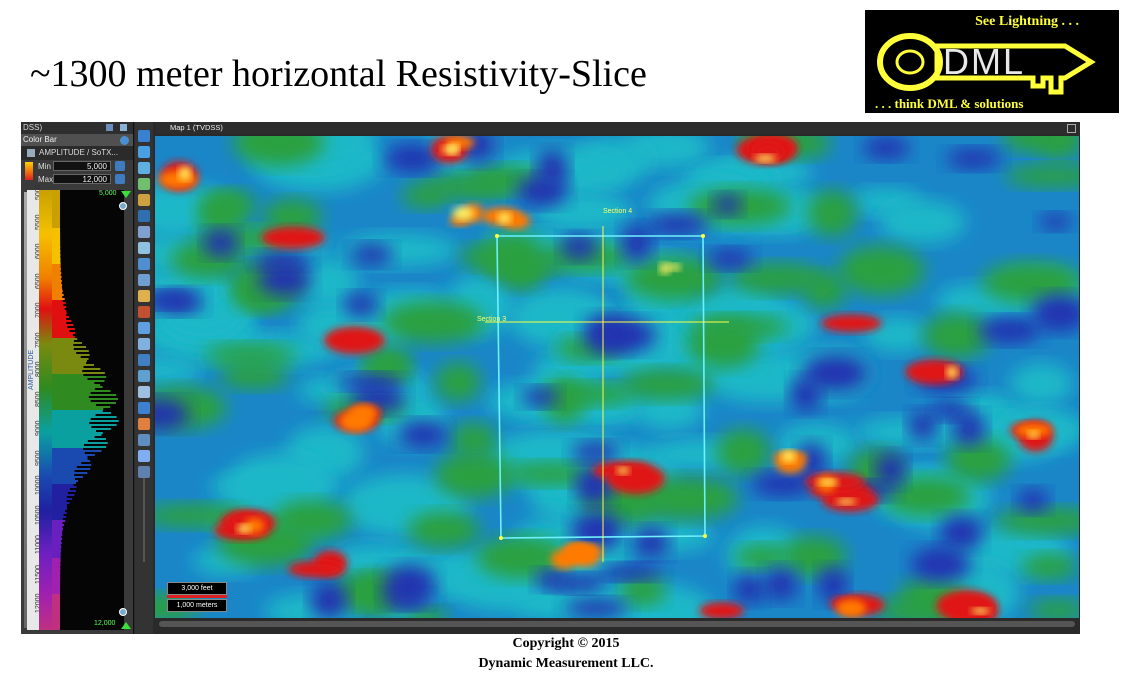 Image resolution: width=1132 pixels, height=677 pixels. Describe the element at coordinates (126, 194) in the screenshot. I see `min-handle-icon` at that location.